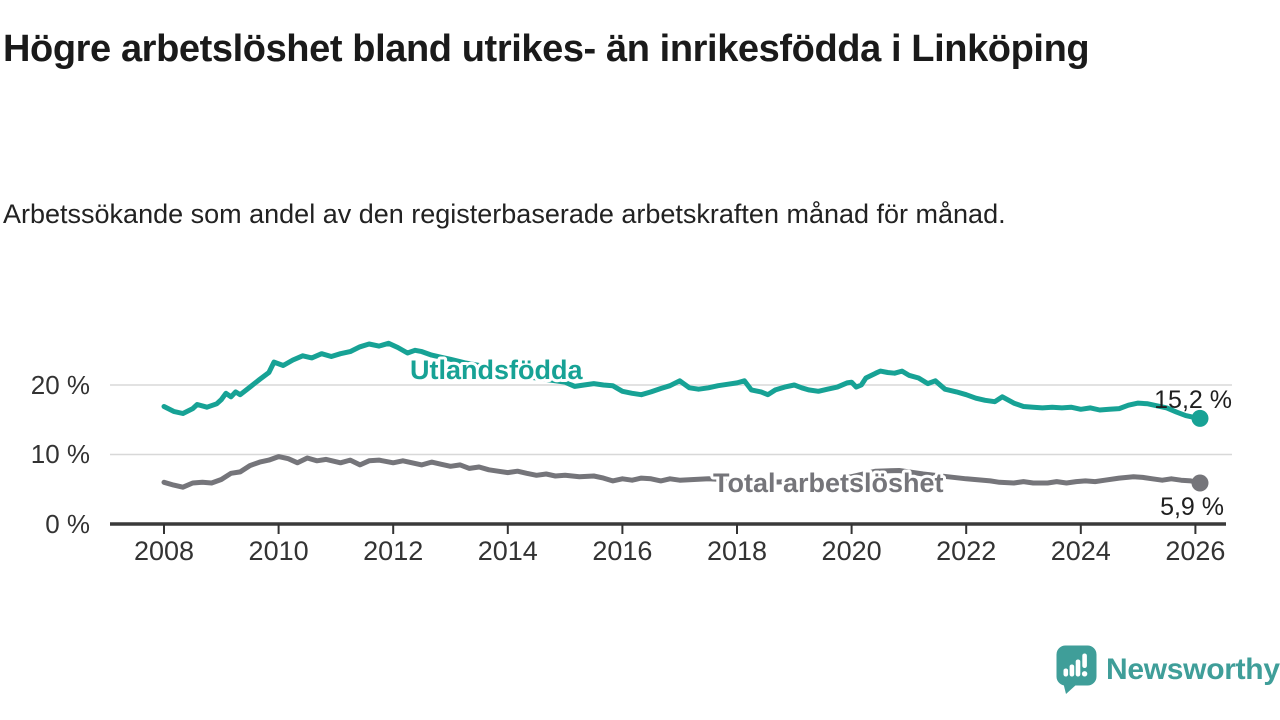  Describe the element at coordinates (680, 529) in the screenshot. I see `x-axis-ticks` at that location.